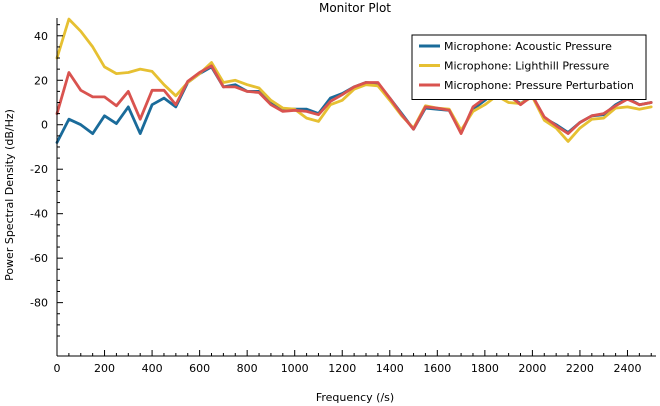 The image size is (660, 406). Describe the element at coordinates (528, 46) in the screenshot. I see `legend-label: Microphone: Acoustic Pressure` at that location.